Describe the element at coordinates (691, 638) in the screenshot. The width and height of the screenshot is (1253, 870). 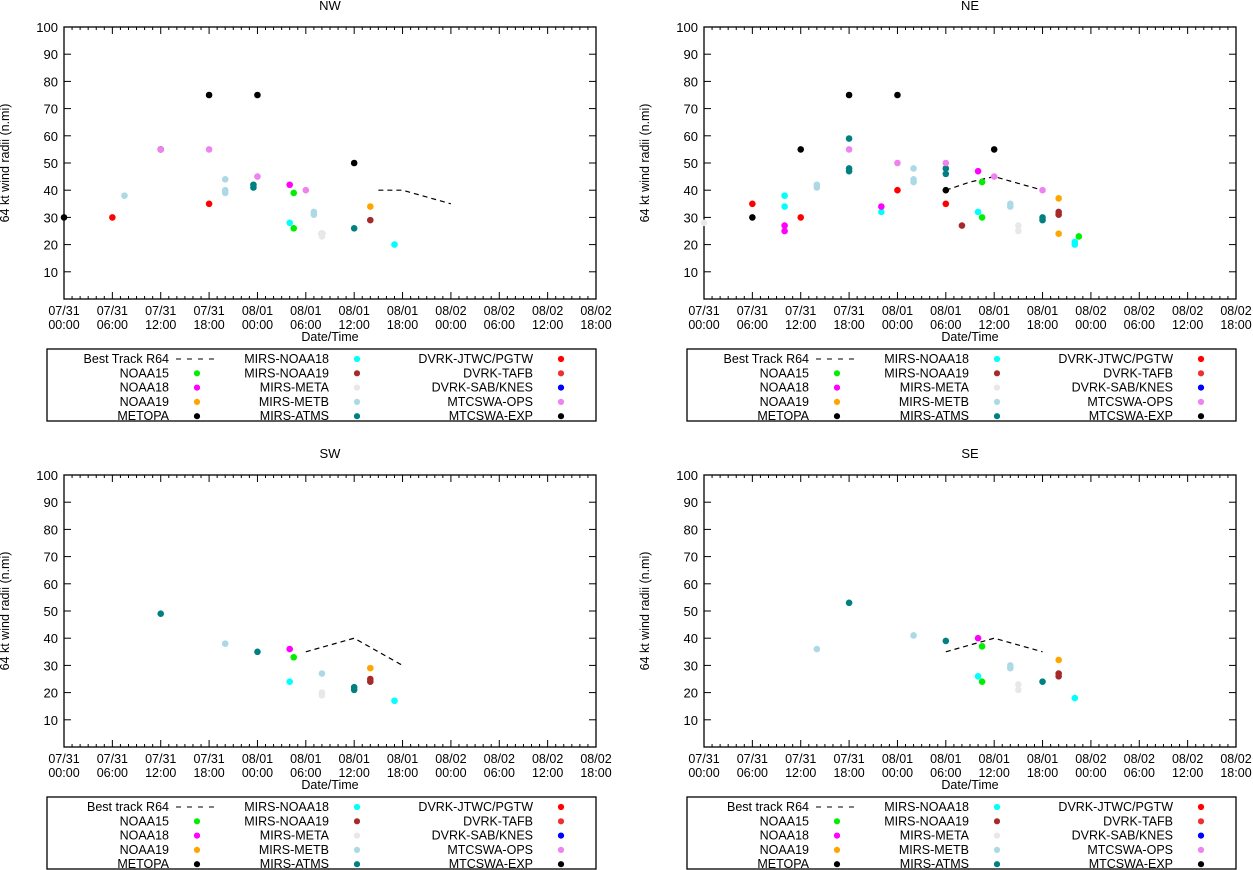
I see `y-tick-label: 40` at that location.